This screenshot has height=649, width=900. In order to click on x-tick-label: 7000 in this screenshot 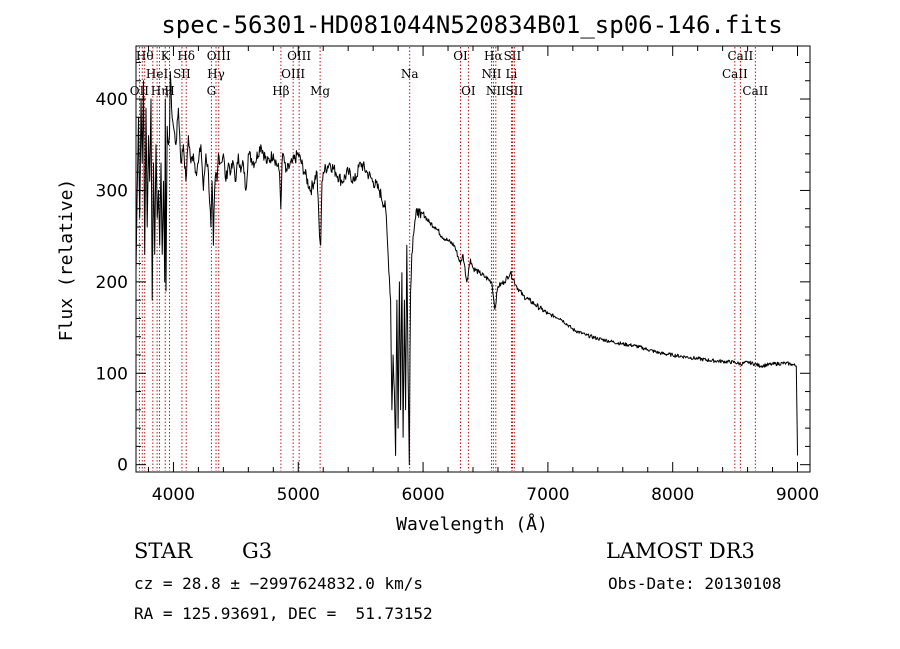, I will do `click(547, 495)`.